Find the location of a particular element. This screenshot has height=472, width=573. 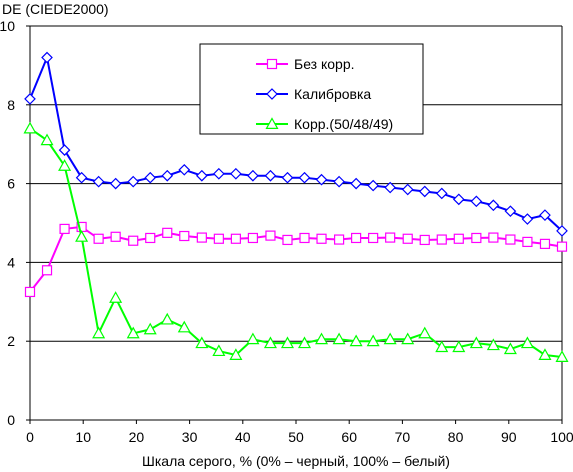

series-line is located at coordinates (296, 259).